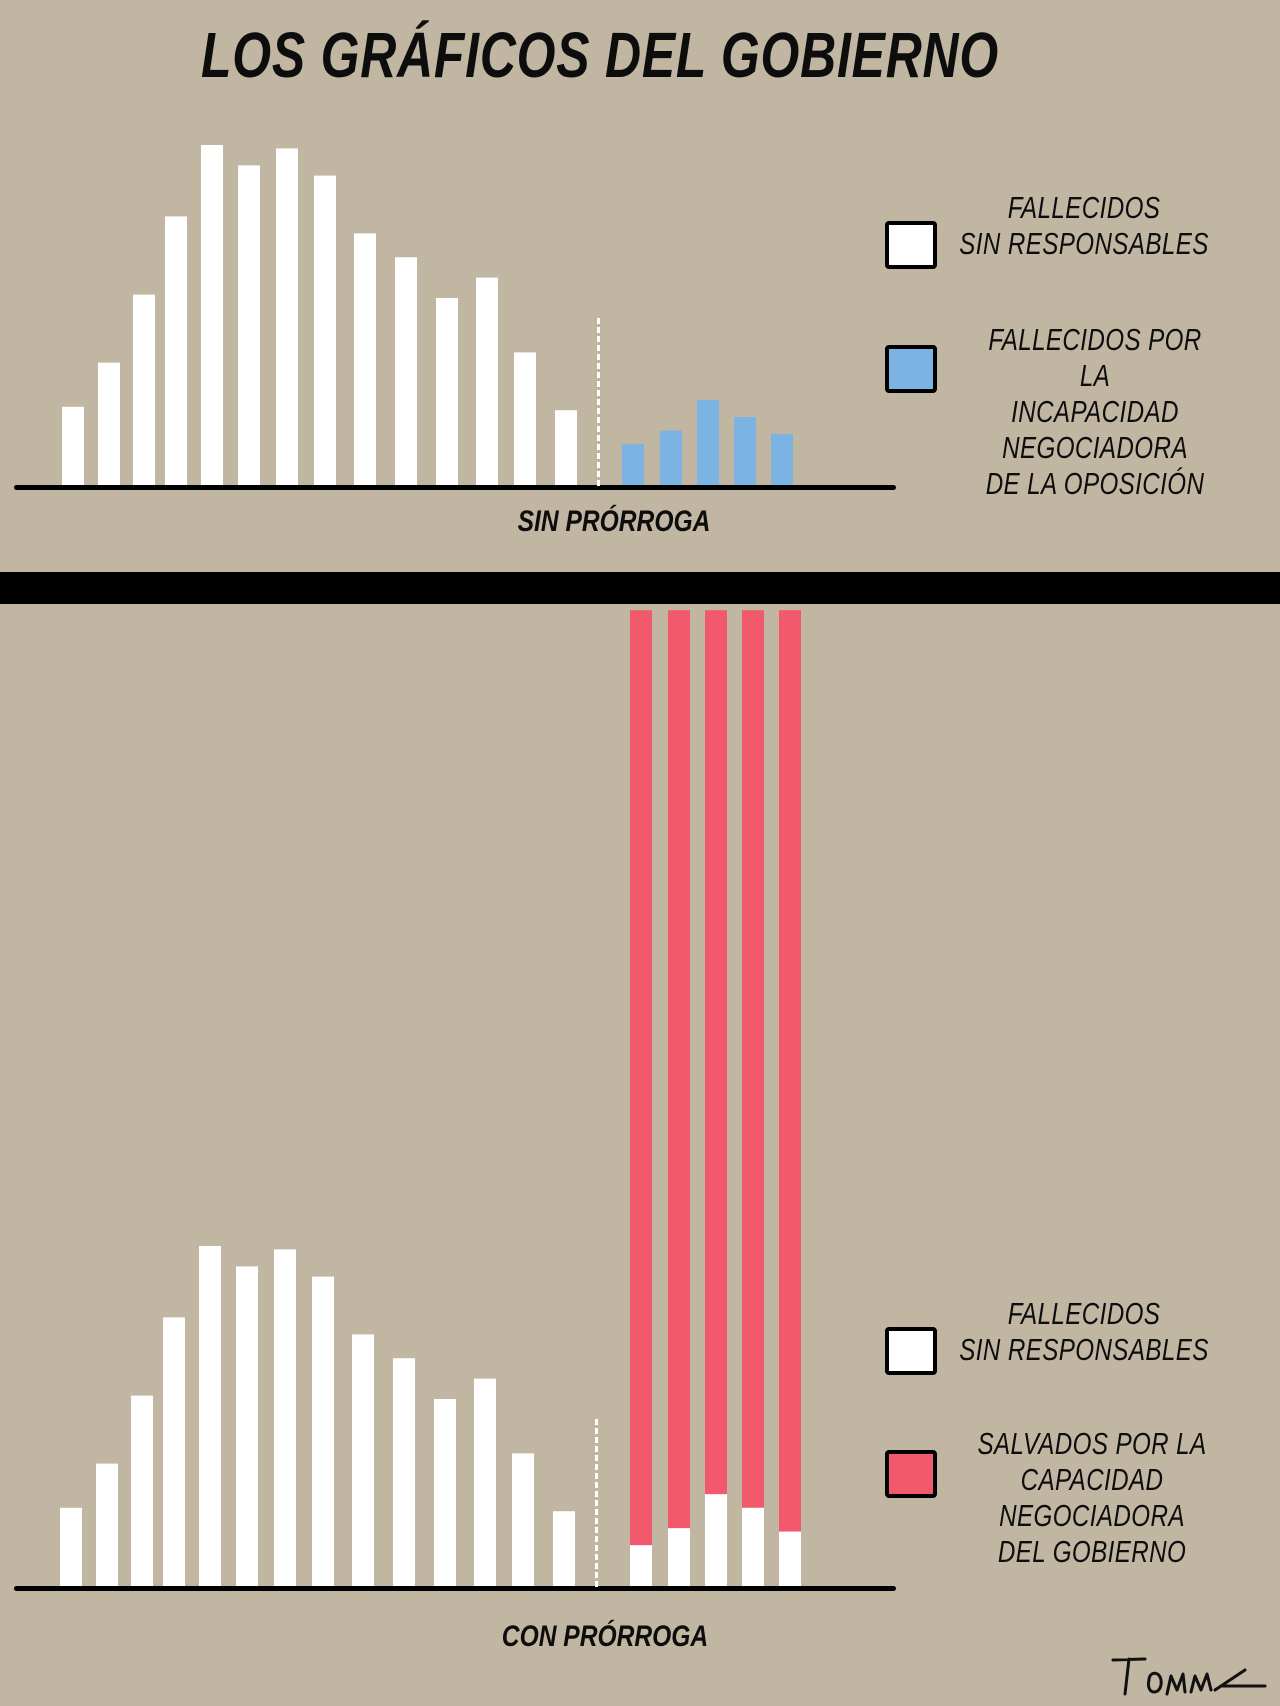 Image resolution: width=1280 pixels, height=1706 pixels. I want to click on bottom-axis-caption: CON PRÓRROGA, so click(605, 1636).